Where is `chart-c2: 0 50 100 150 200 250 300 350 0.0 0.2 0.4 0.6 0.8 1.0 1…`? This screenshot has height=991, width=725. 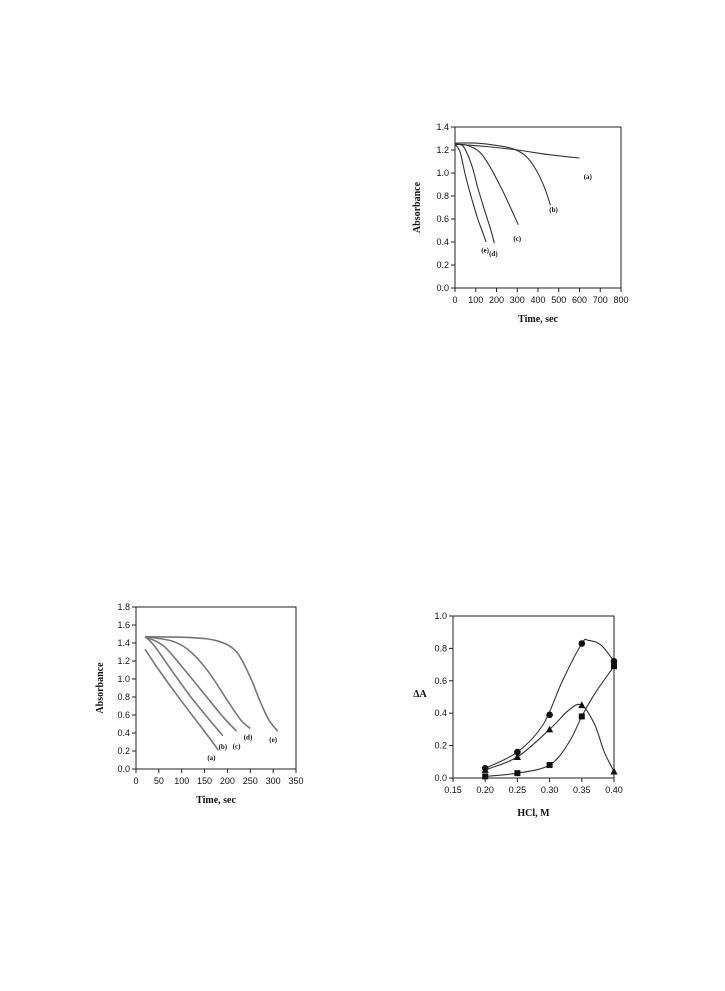
chart-c2: 0 50 100 150 200 250 300 350 0.0 0.2 0.4 0.6 0.8 1.0 1… is located at coordinates (199, 704).